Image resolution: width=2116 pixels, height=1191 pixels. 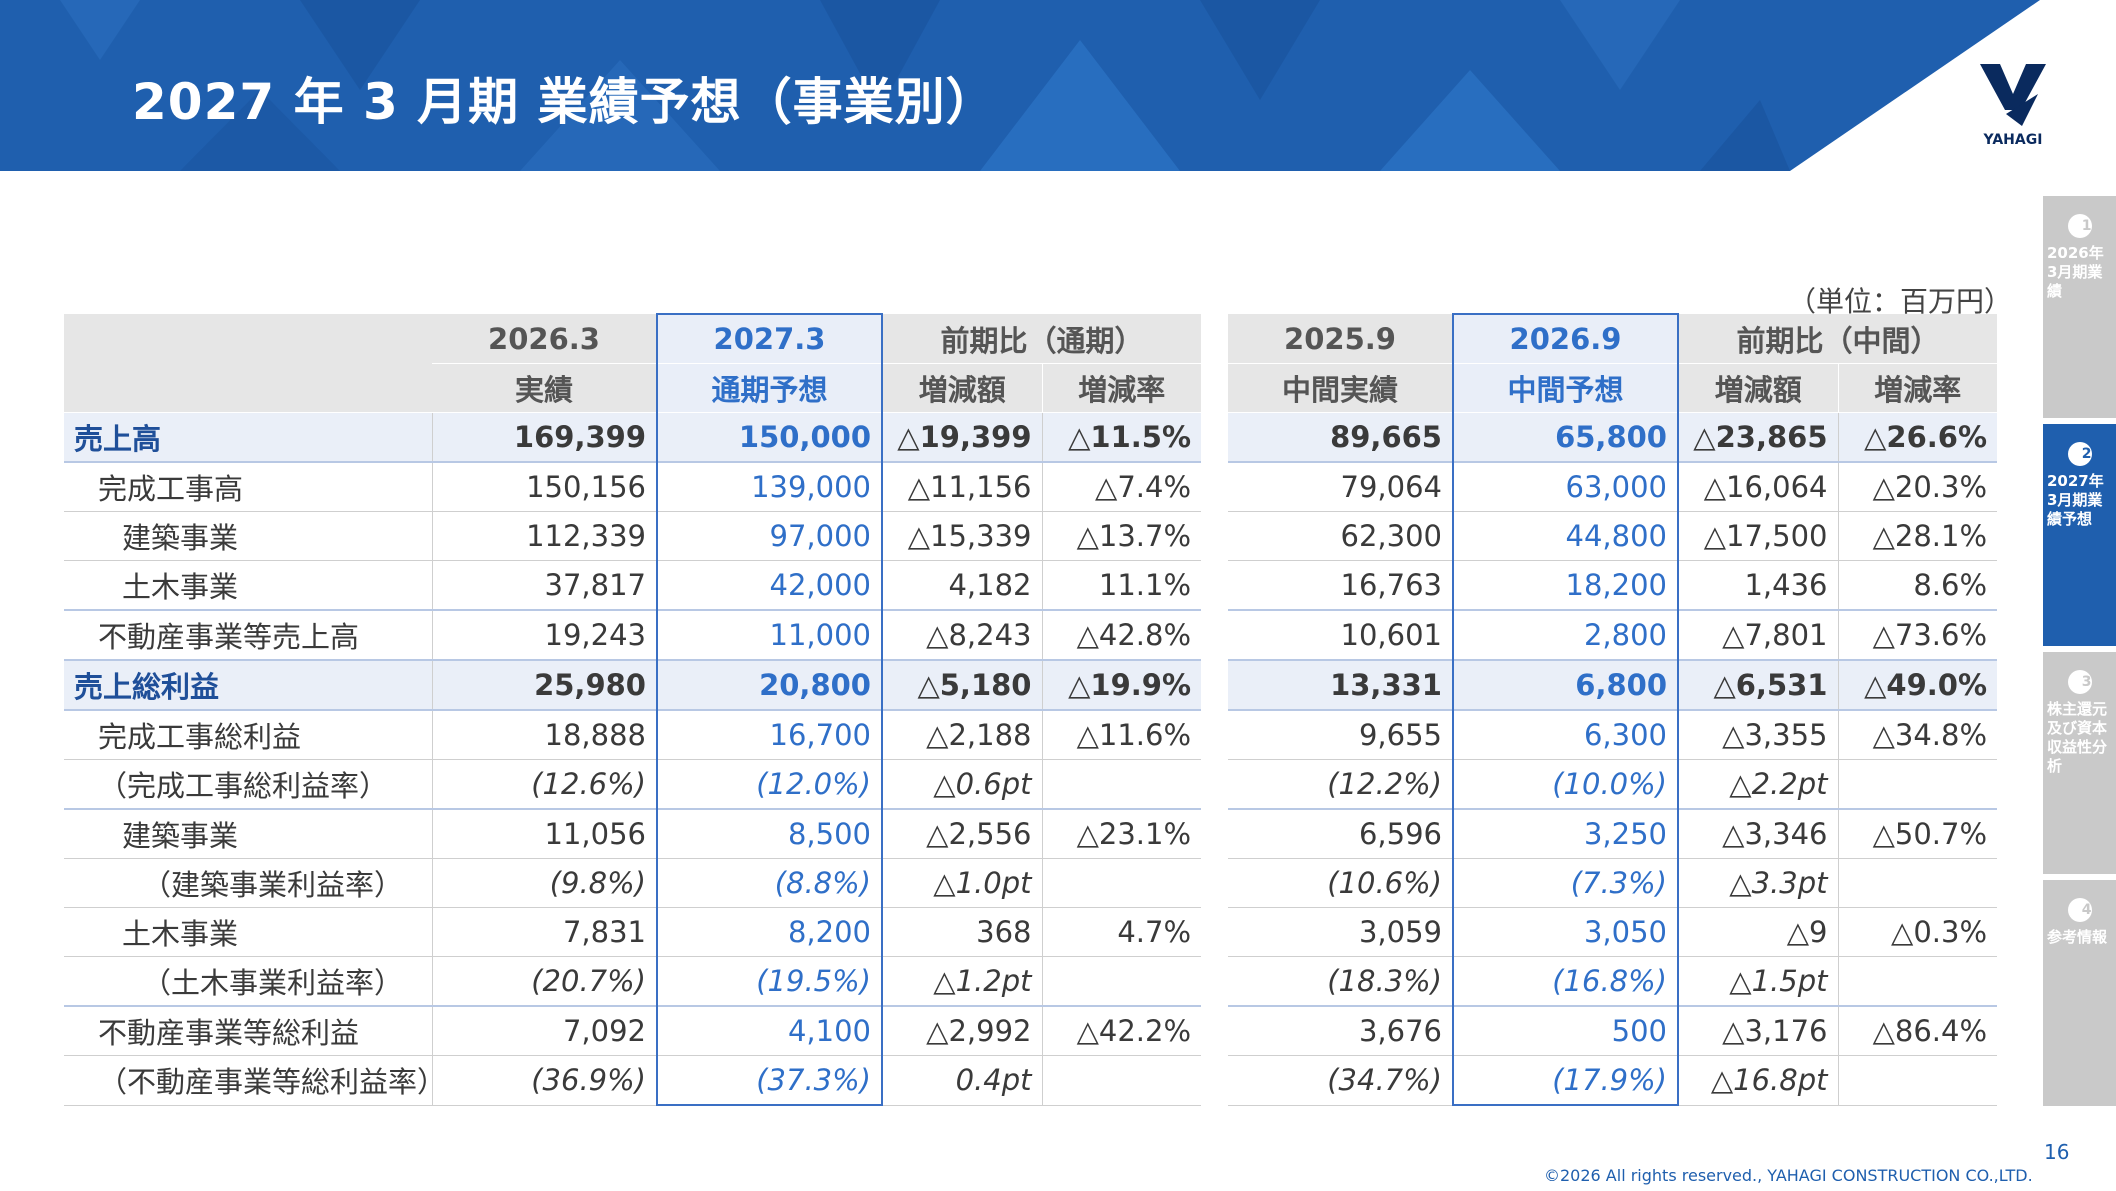 I want to click on actual-value: (9.8%), so click(x=544, y=883).